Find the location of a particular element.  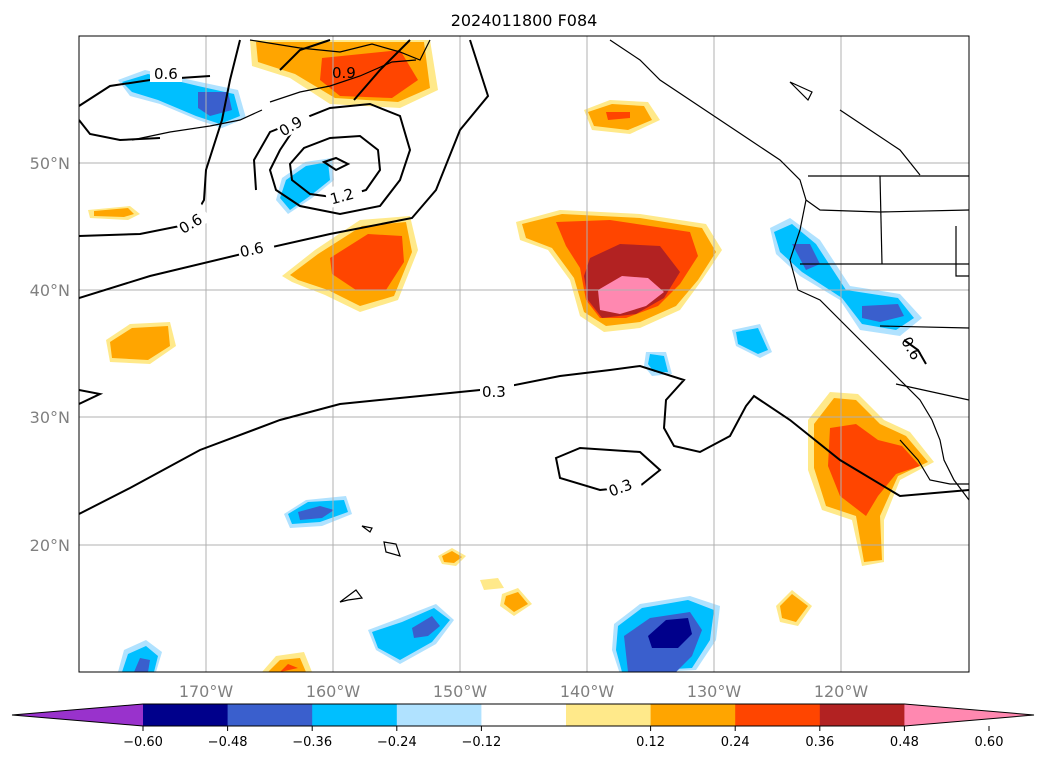

colorbar-tick-label: −0.36 is located at coordinates (312, 742).